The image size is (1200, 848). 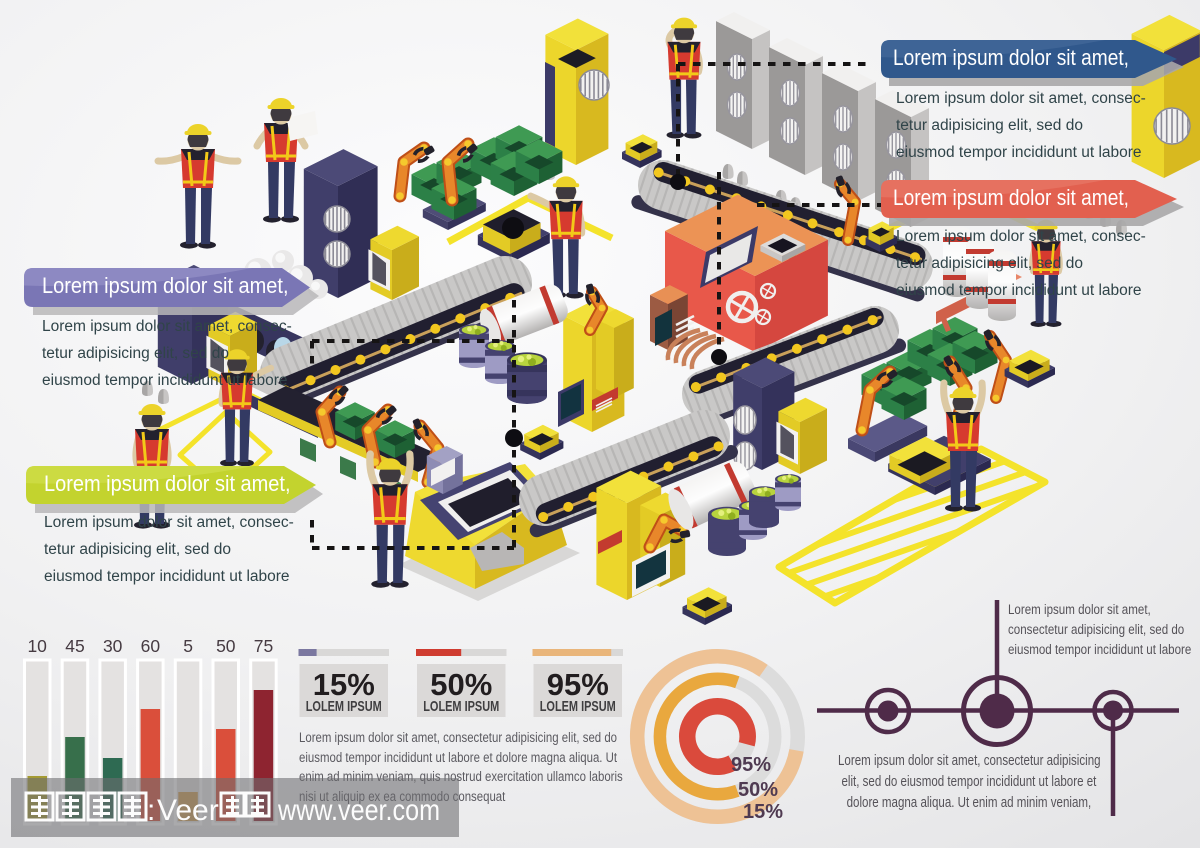 I want to click on svg-text: 45, so click(x=74, y=646).